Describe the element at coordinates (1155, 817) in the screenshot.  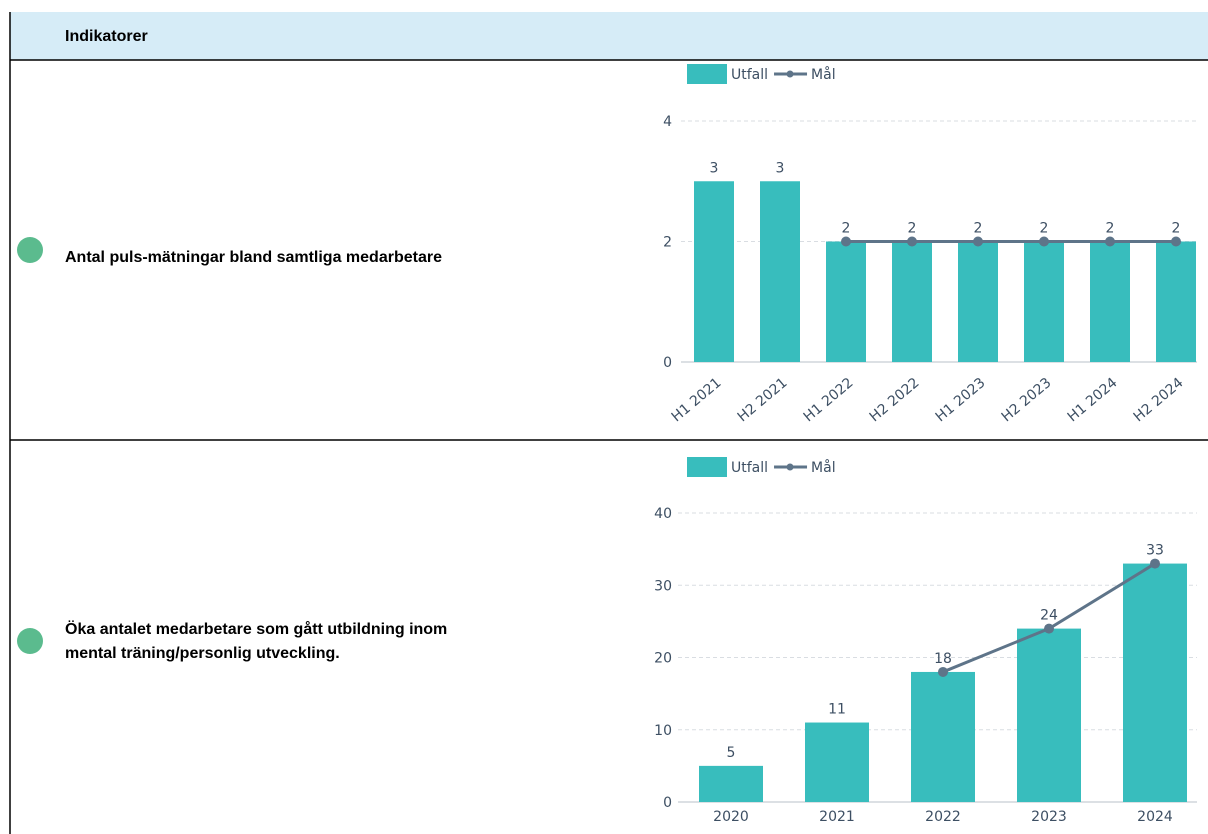
I see `x-tick-label: 2024` at that location.